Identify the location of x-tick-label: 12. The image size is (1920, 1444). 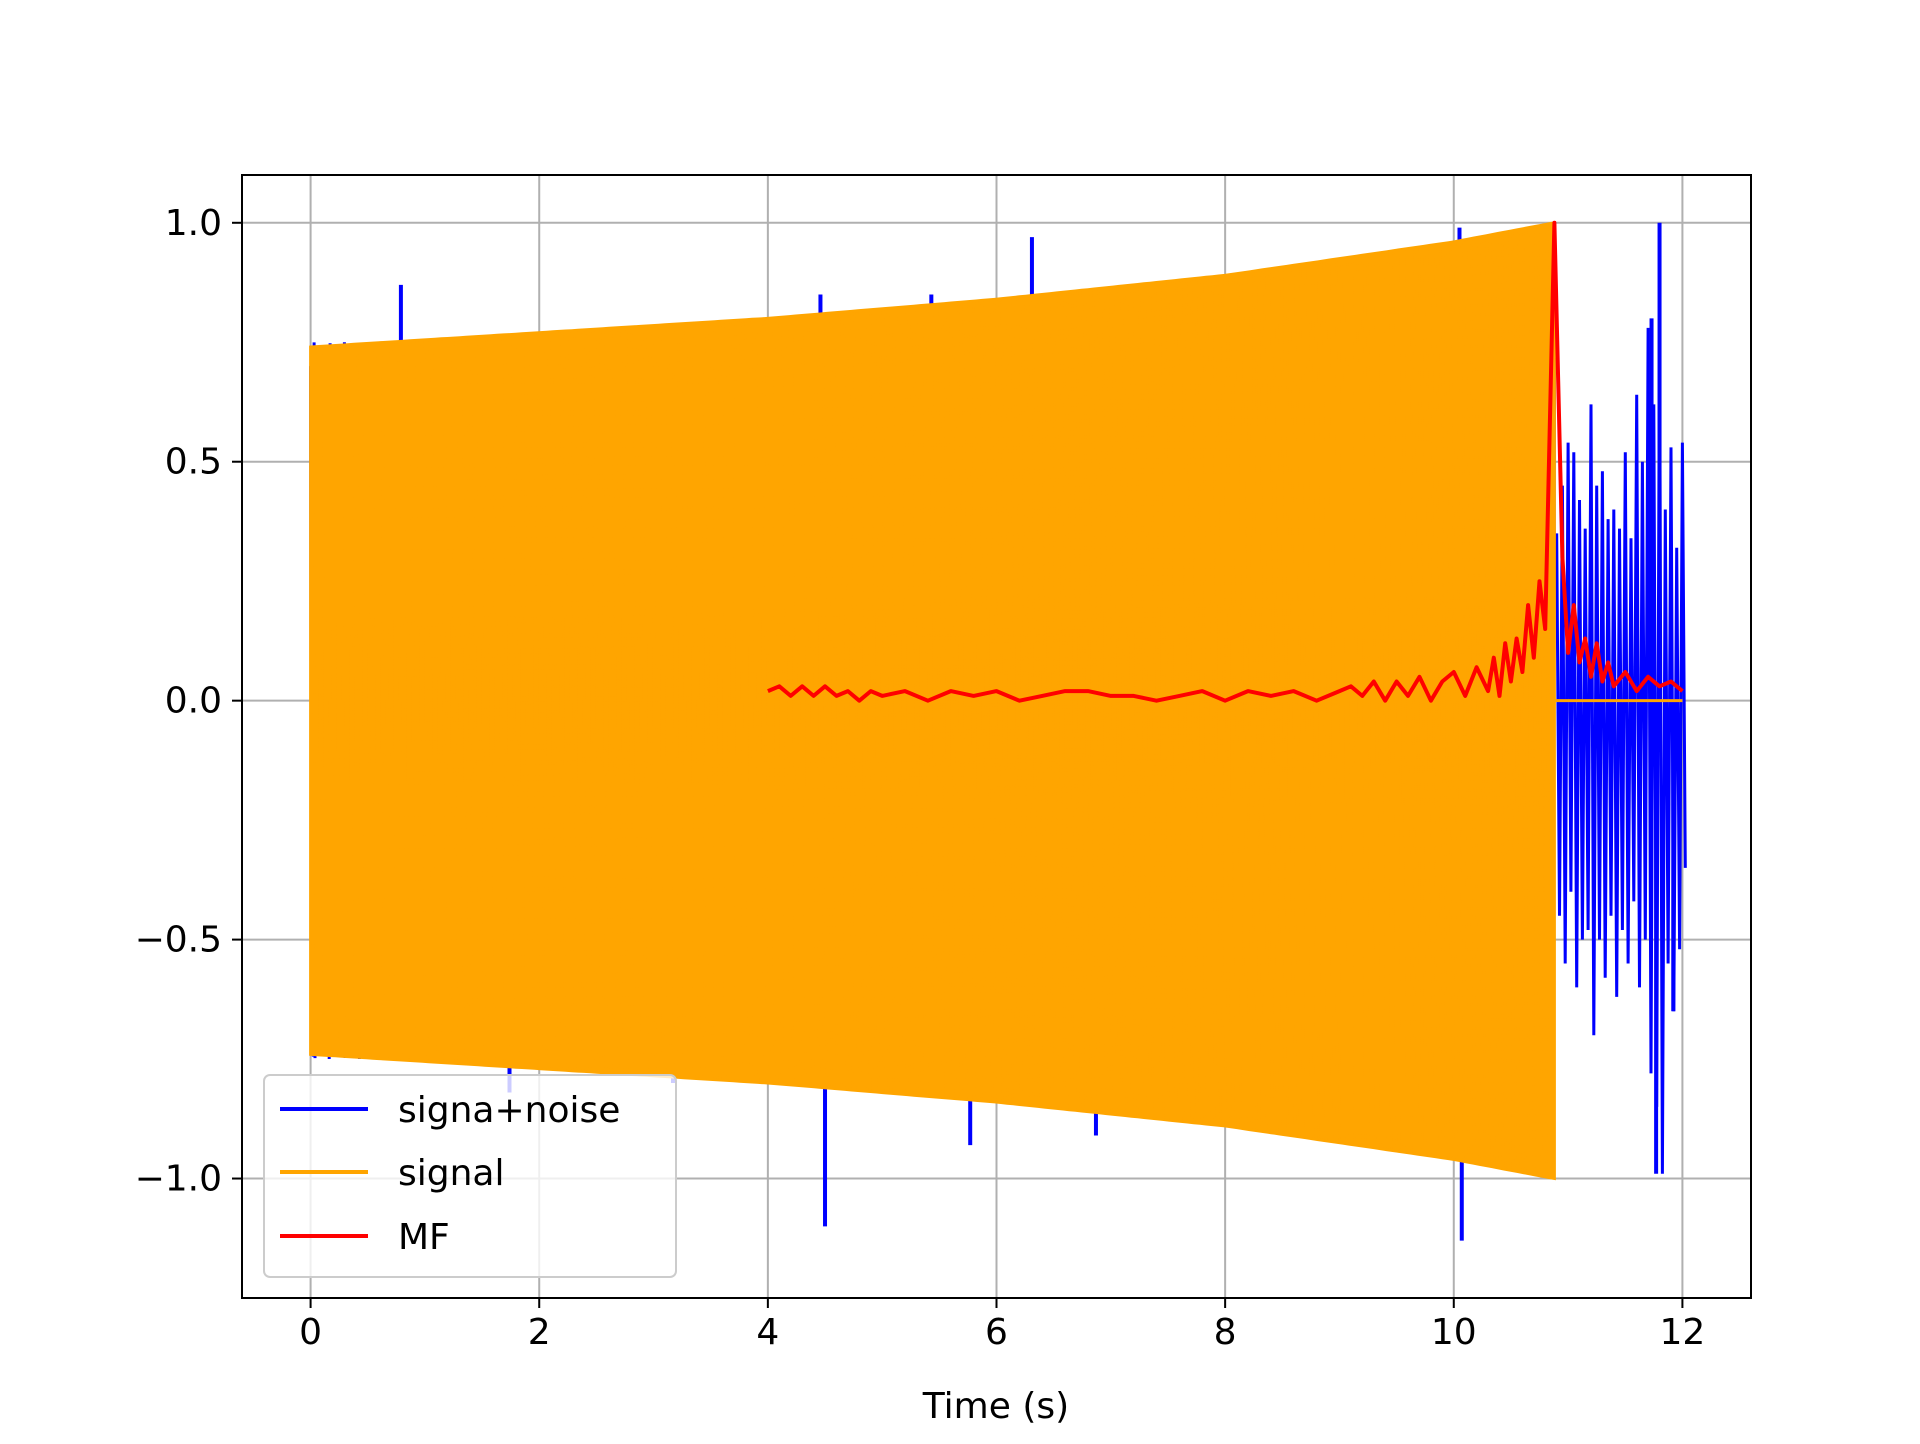
(1683, 1332).